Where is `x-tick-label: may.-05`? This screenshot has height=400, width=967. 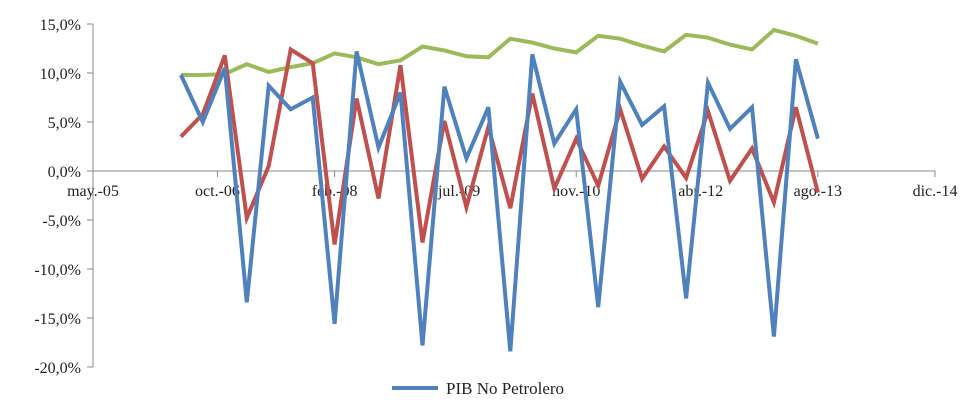
x-tick-label: may.-05 is located at coordinates (93, 191).